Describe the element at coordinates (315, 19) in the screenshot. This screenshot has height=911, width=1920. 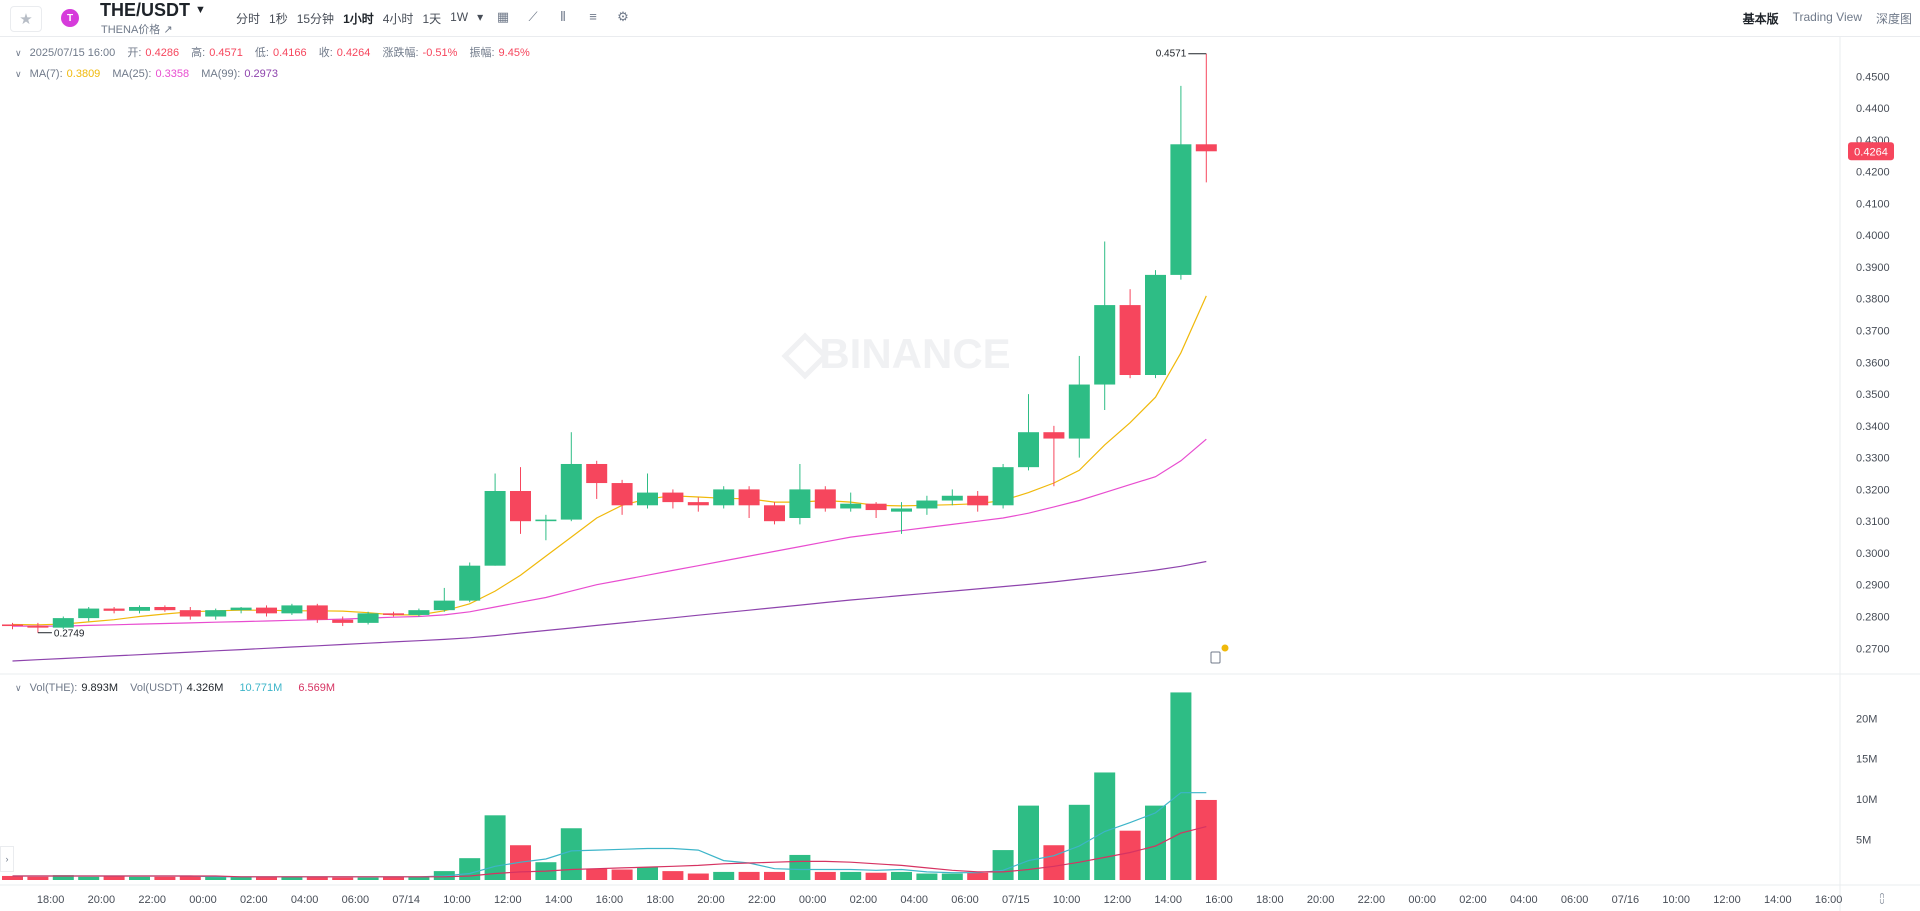
I see `interval-2: 15分钟` at that location.